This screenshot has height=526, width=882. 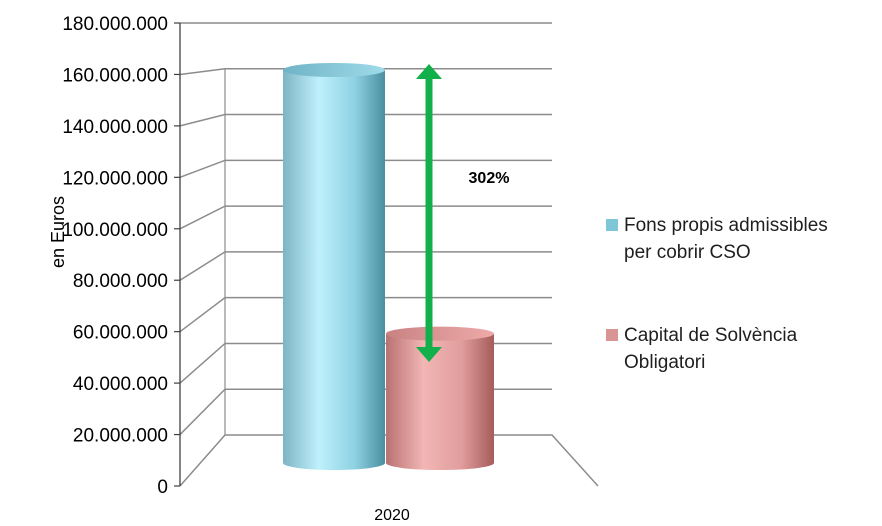 What do you see at coordinates (115, 24) in the screenshot?
I see `y-tick-label: 180.000.000` at bounding box center [115, 24].